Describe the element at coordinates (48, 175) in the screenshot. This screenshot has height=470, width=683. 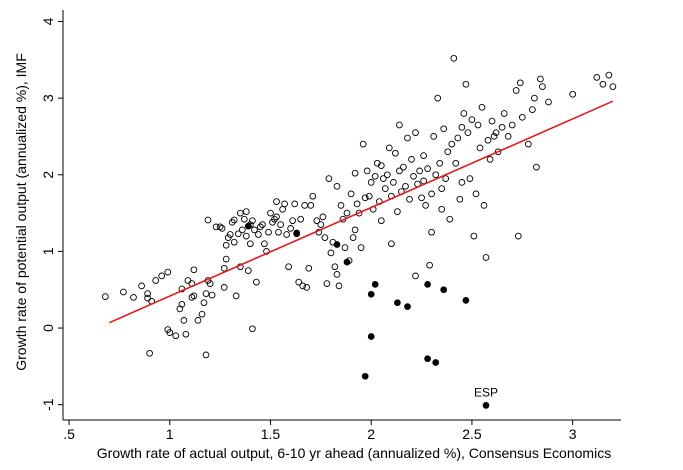
I see `y-tick-label: 2` at that location.